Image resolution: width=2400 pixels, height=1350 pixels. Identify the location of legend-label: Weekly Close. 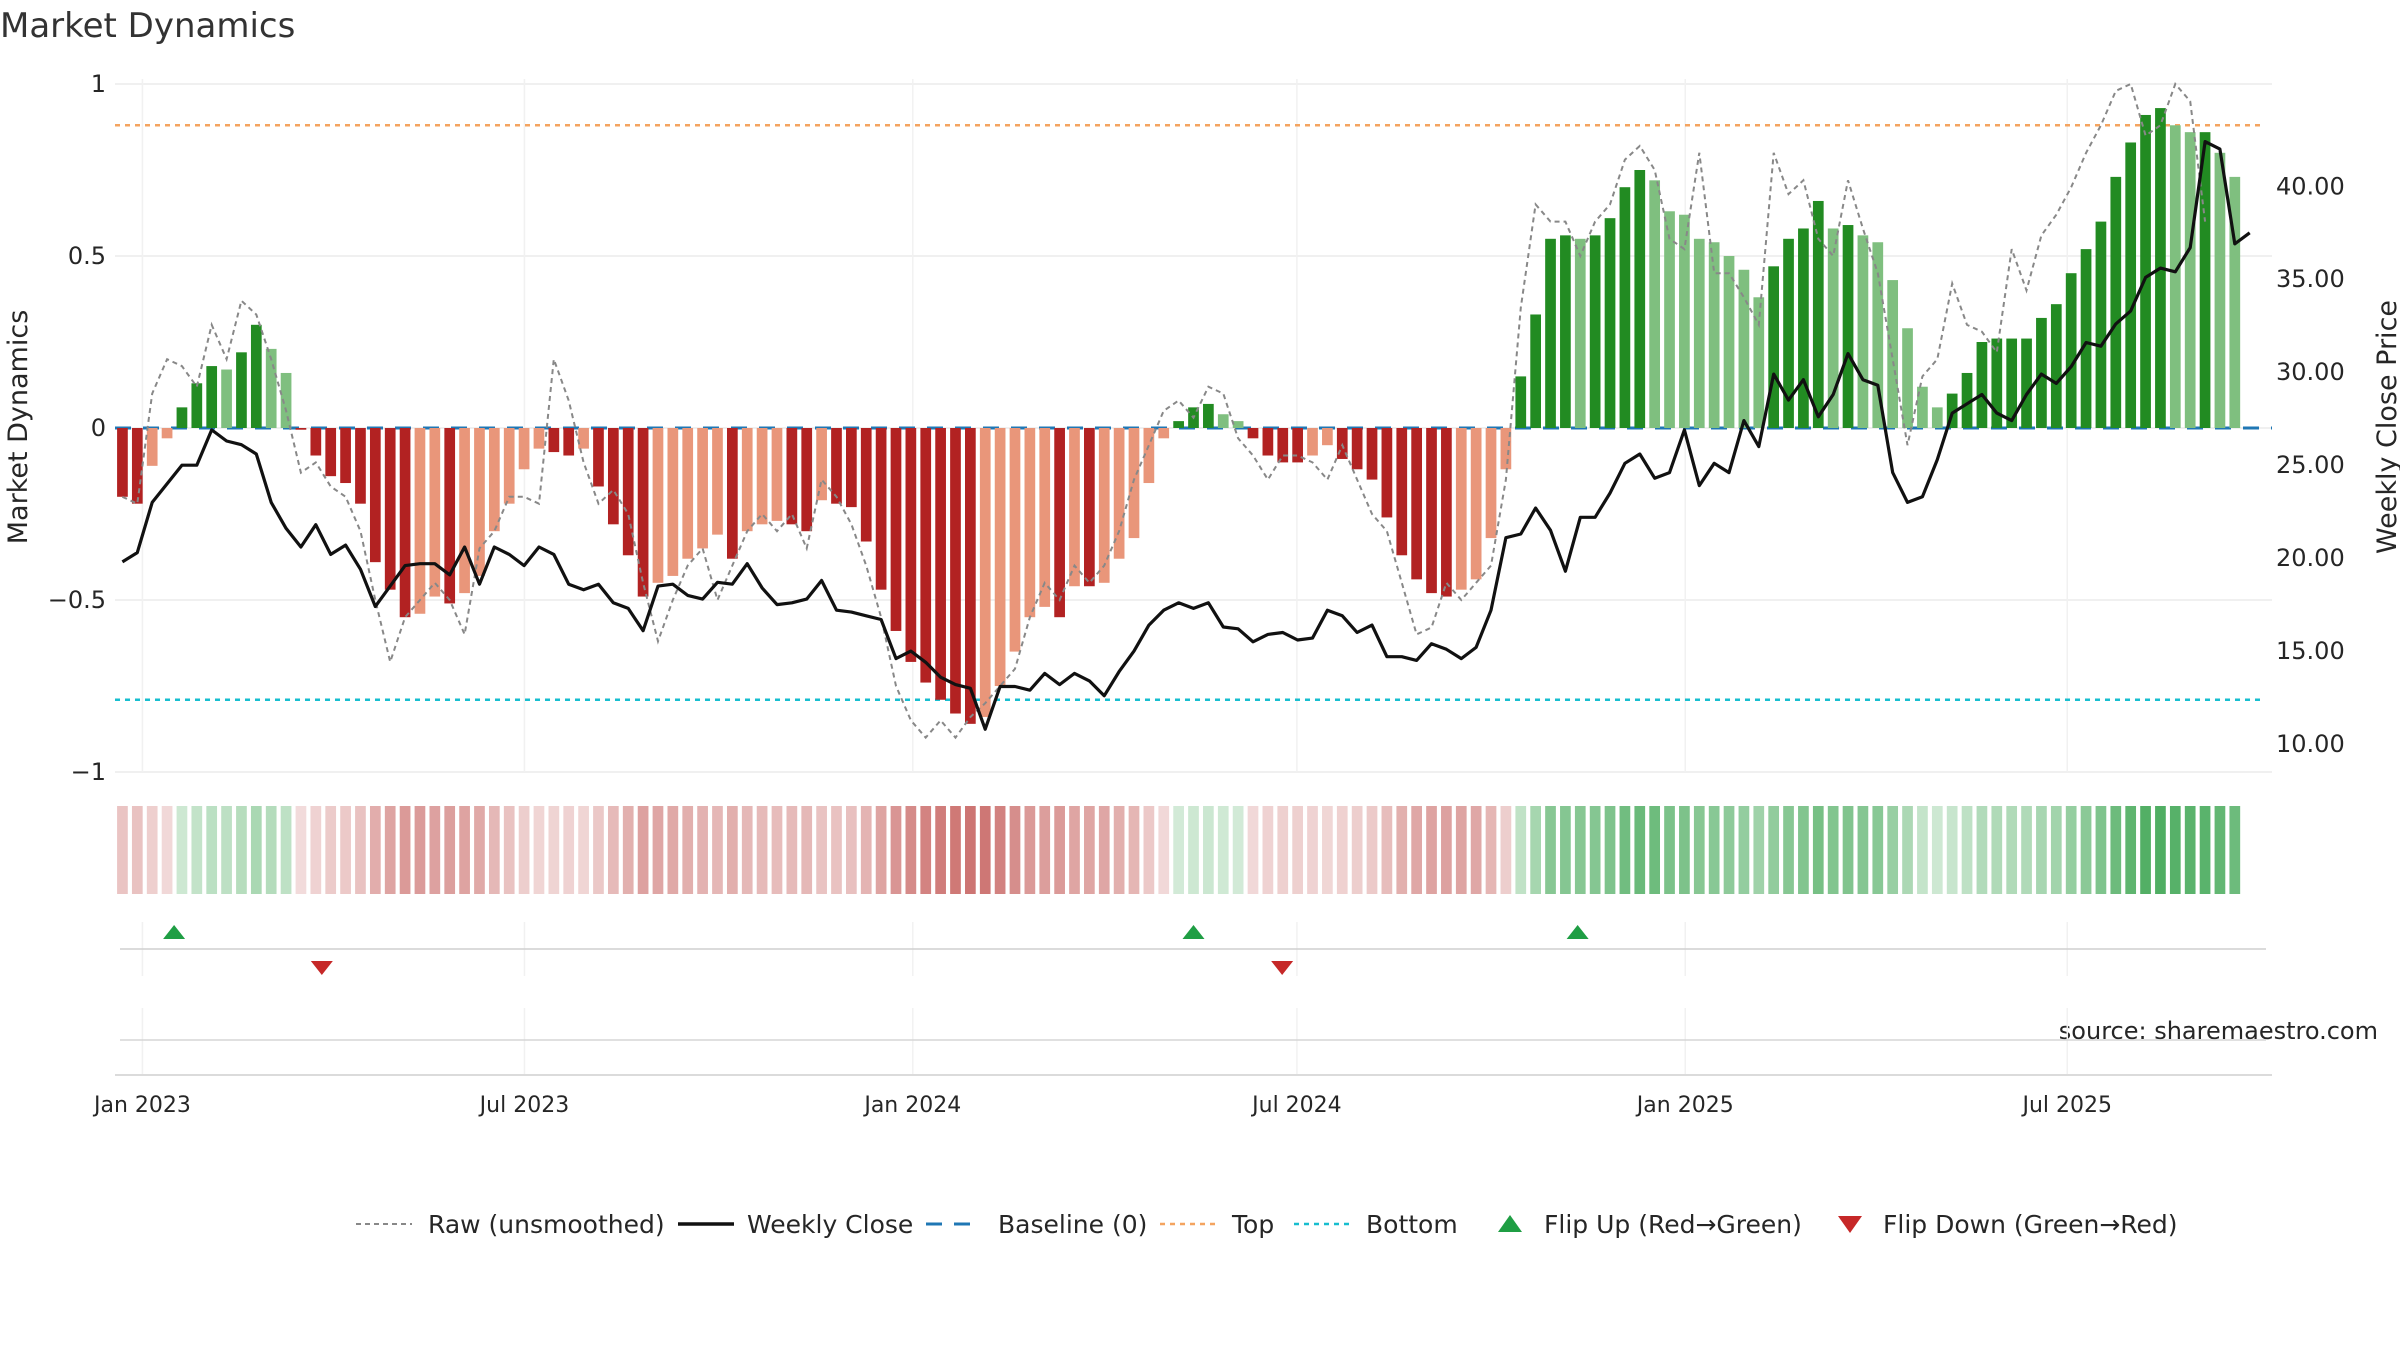
(830, 1224).